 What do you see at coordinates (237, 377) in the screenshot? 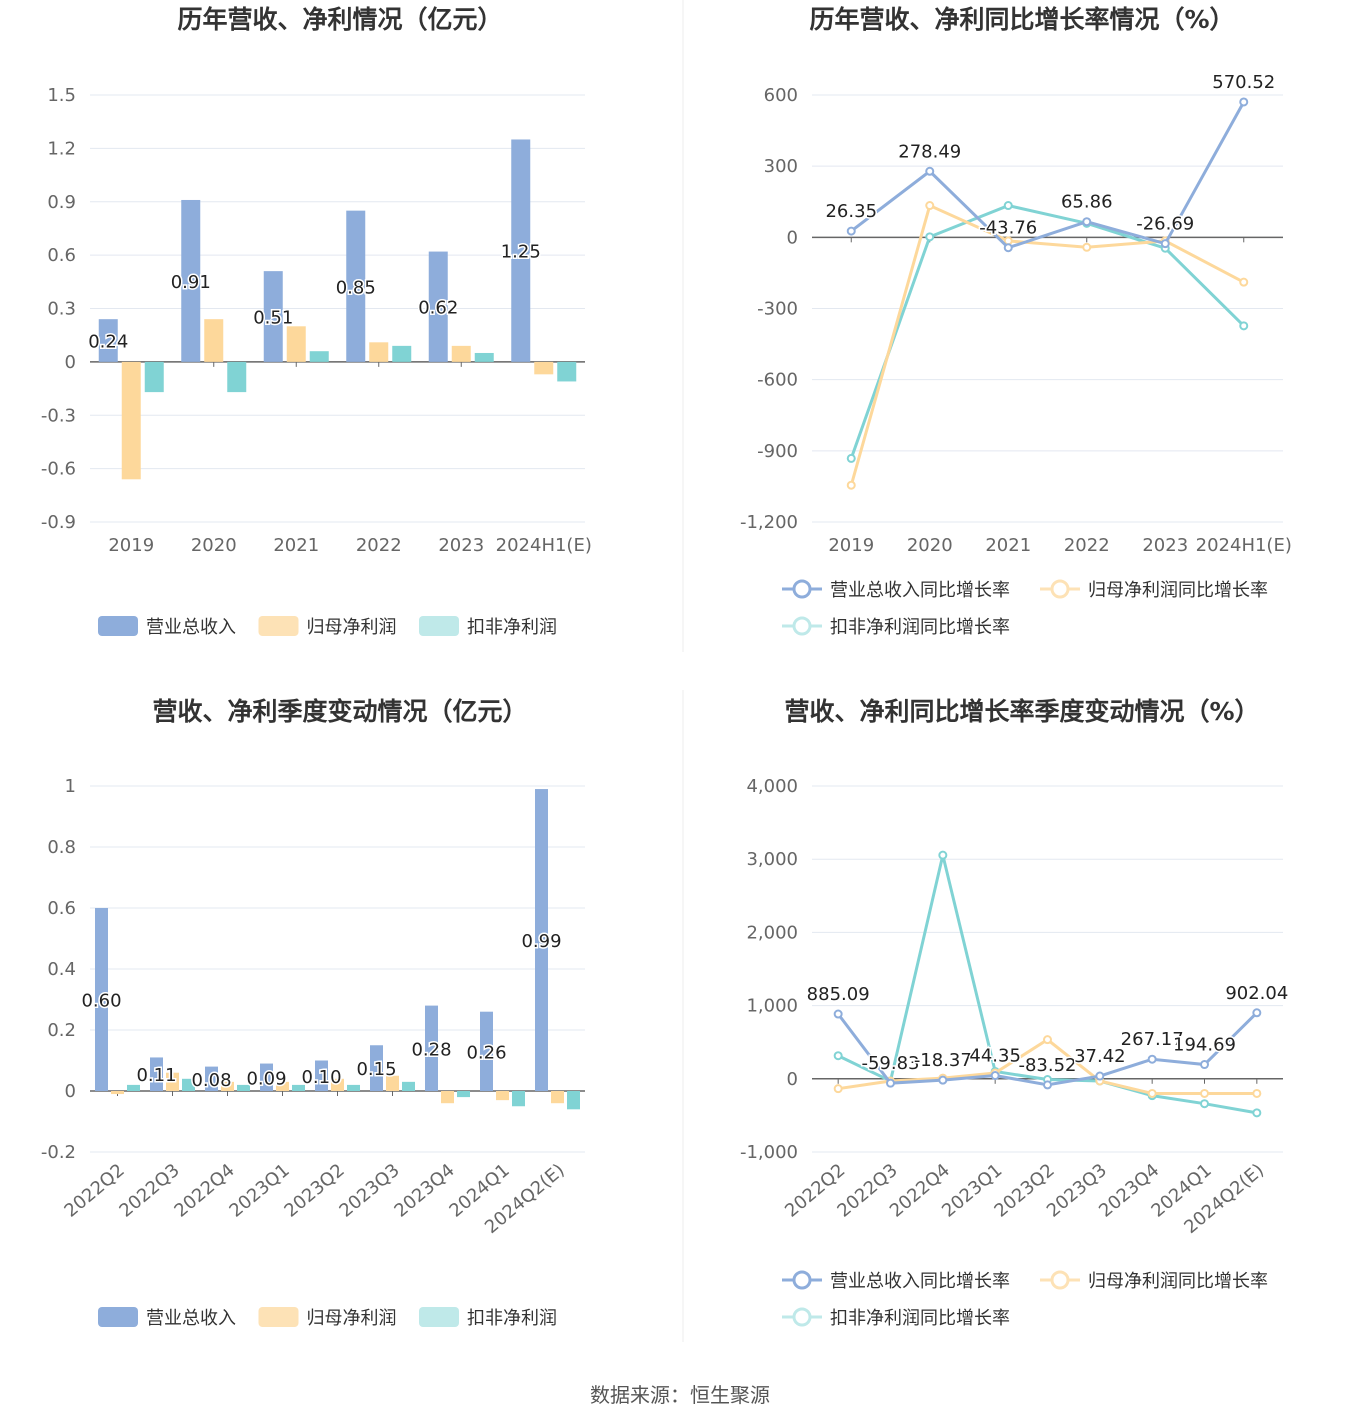
I see `bar-3-2020` at bounding box center [237, 377].